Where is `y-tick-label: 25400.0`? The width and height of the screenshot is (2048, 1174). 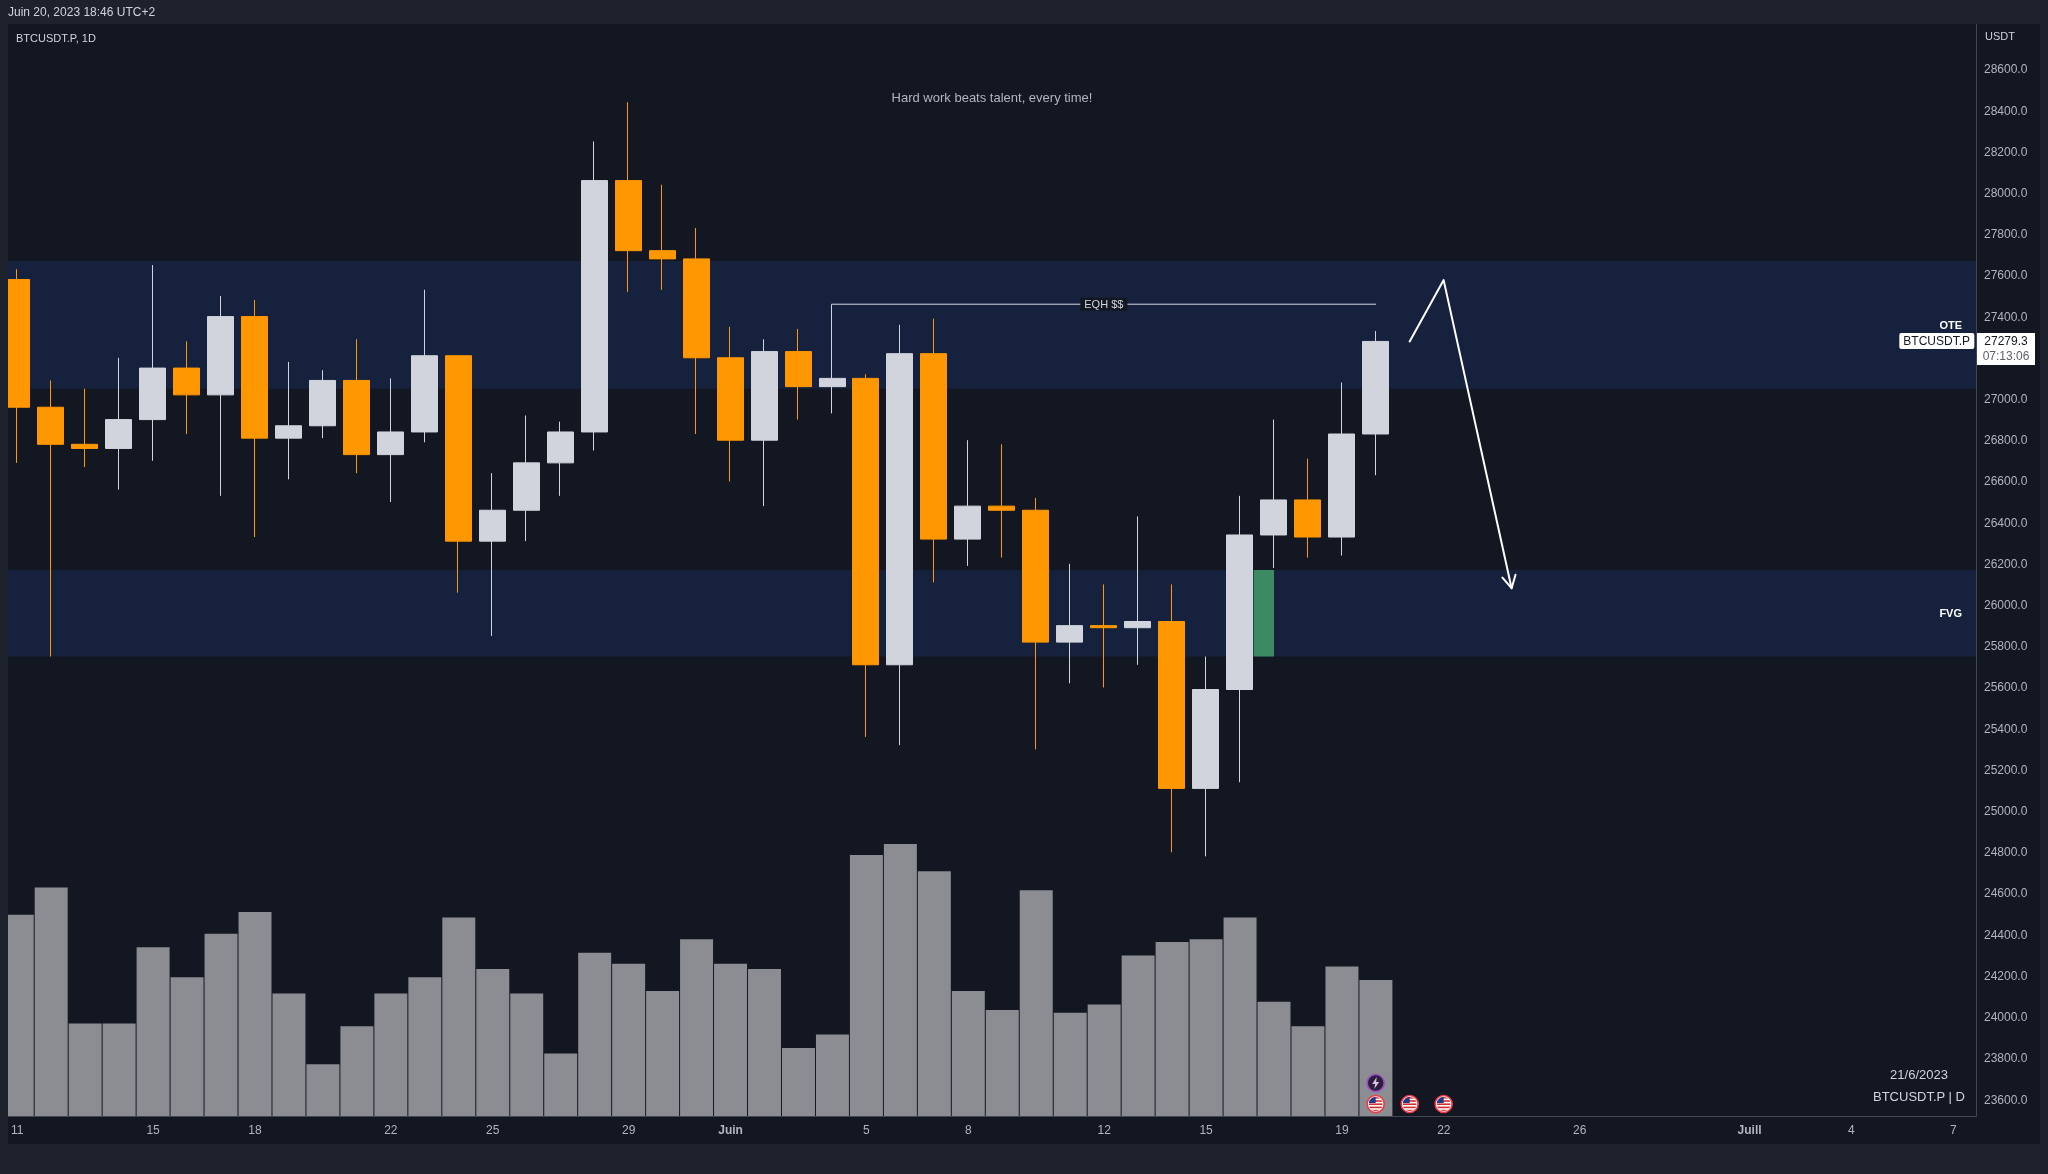 y-tick-label: 25400.0 is located at coordinates (2006, 728).